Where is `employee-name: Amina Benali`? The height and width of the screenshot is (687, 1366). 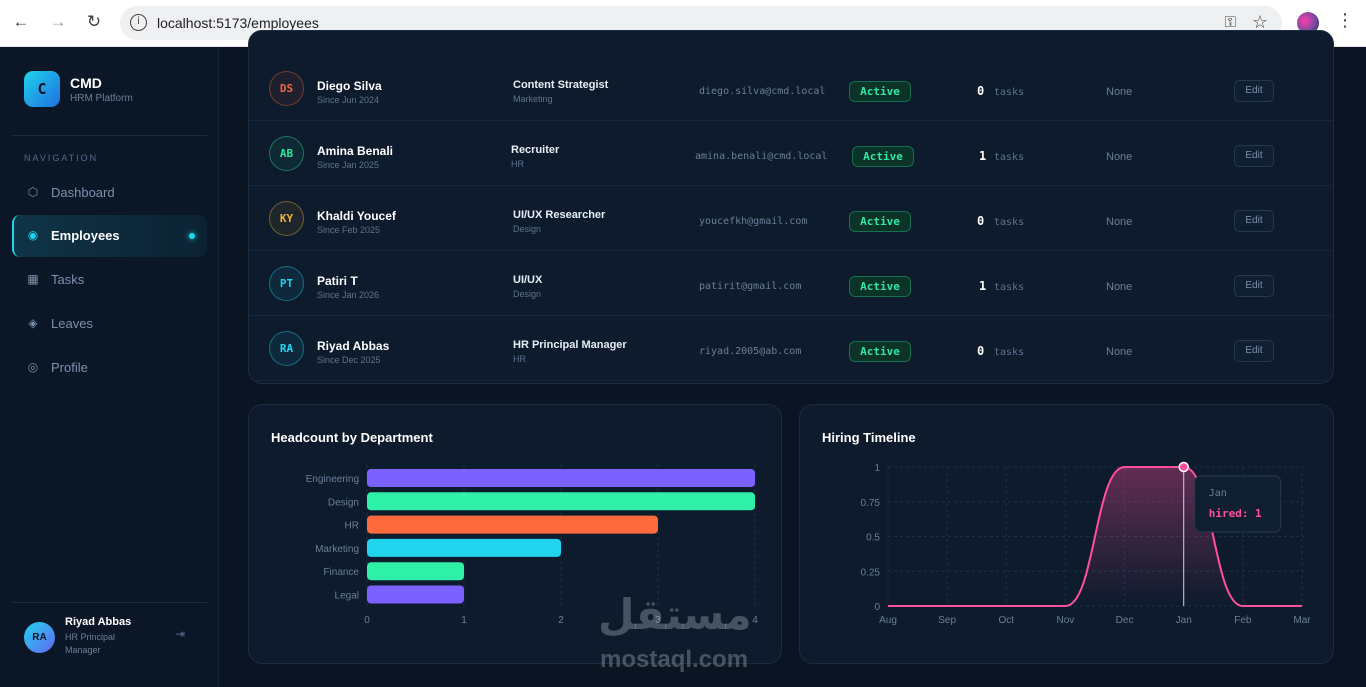
employee-name: Amina Benali is located at coordinates (355, 151).